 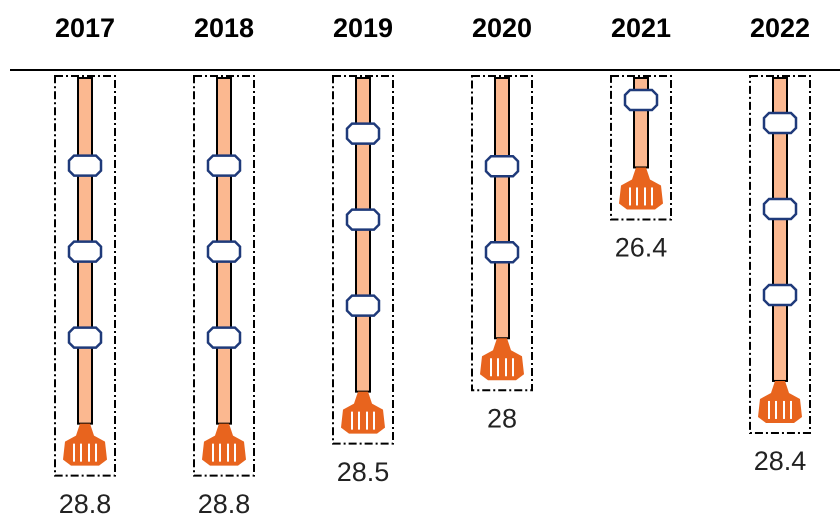 What do you see at coordinates (363, 28) in the screenshot?
I see `year-label: 2019` at bounding box center [363, 28].